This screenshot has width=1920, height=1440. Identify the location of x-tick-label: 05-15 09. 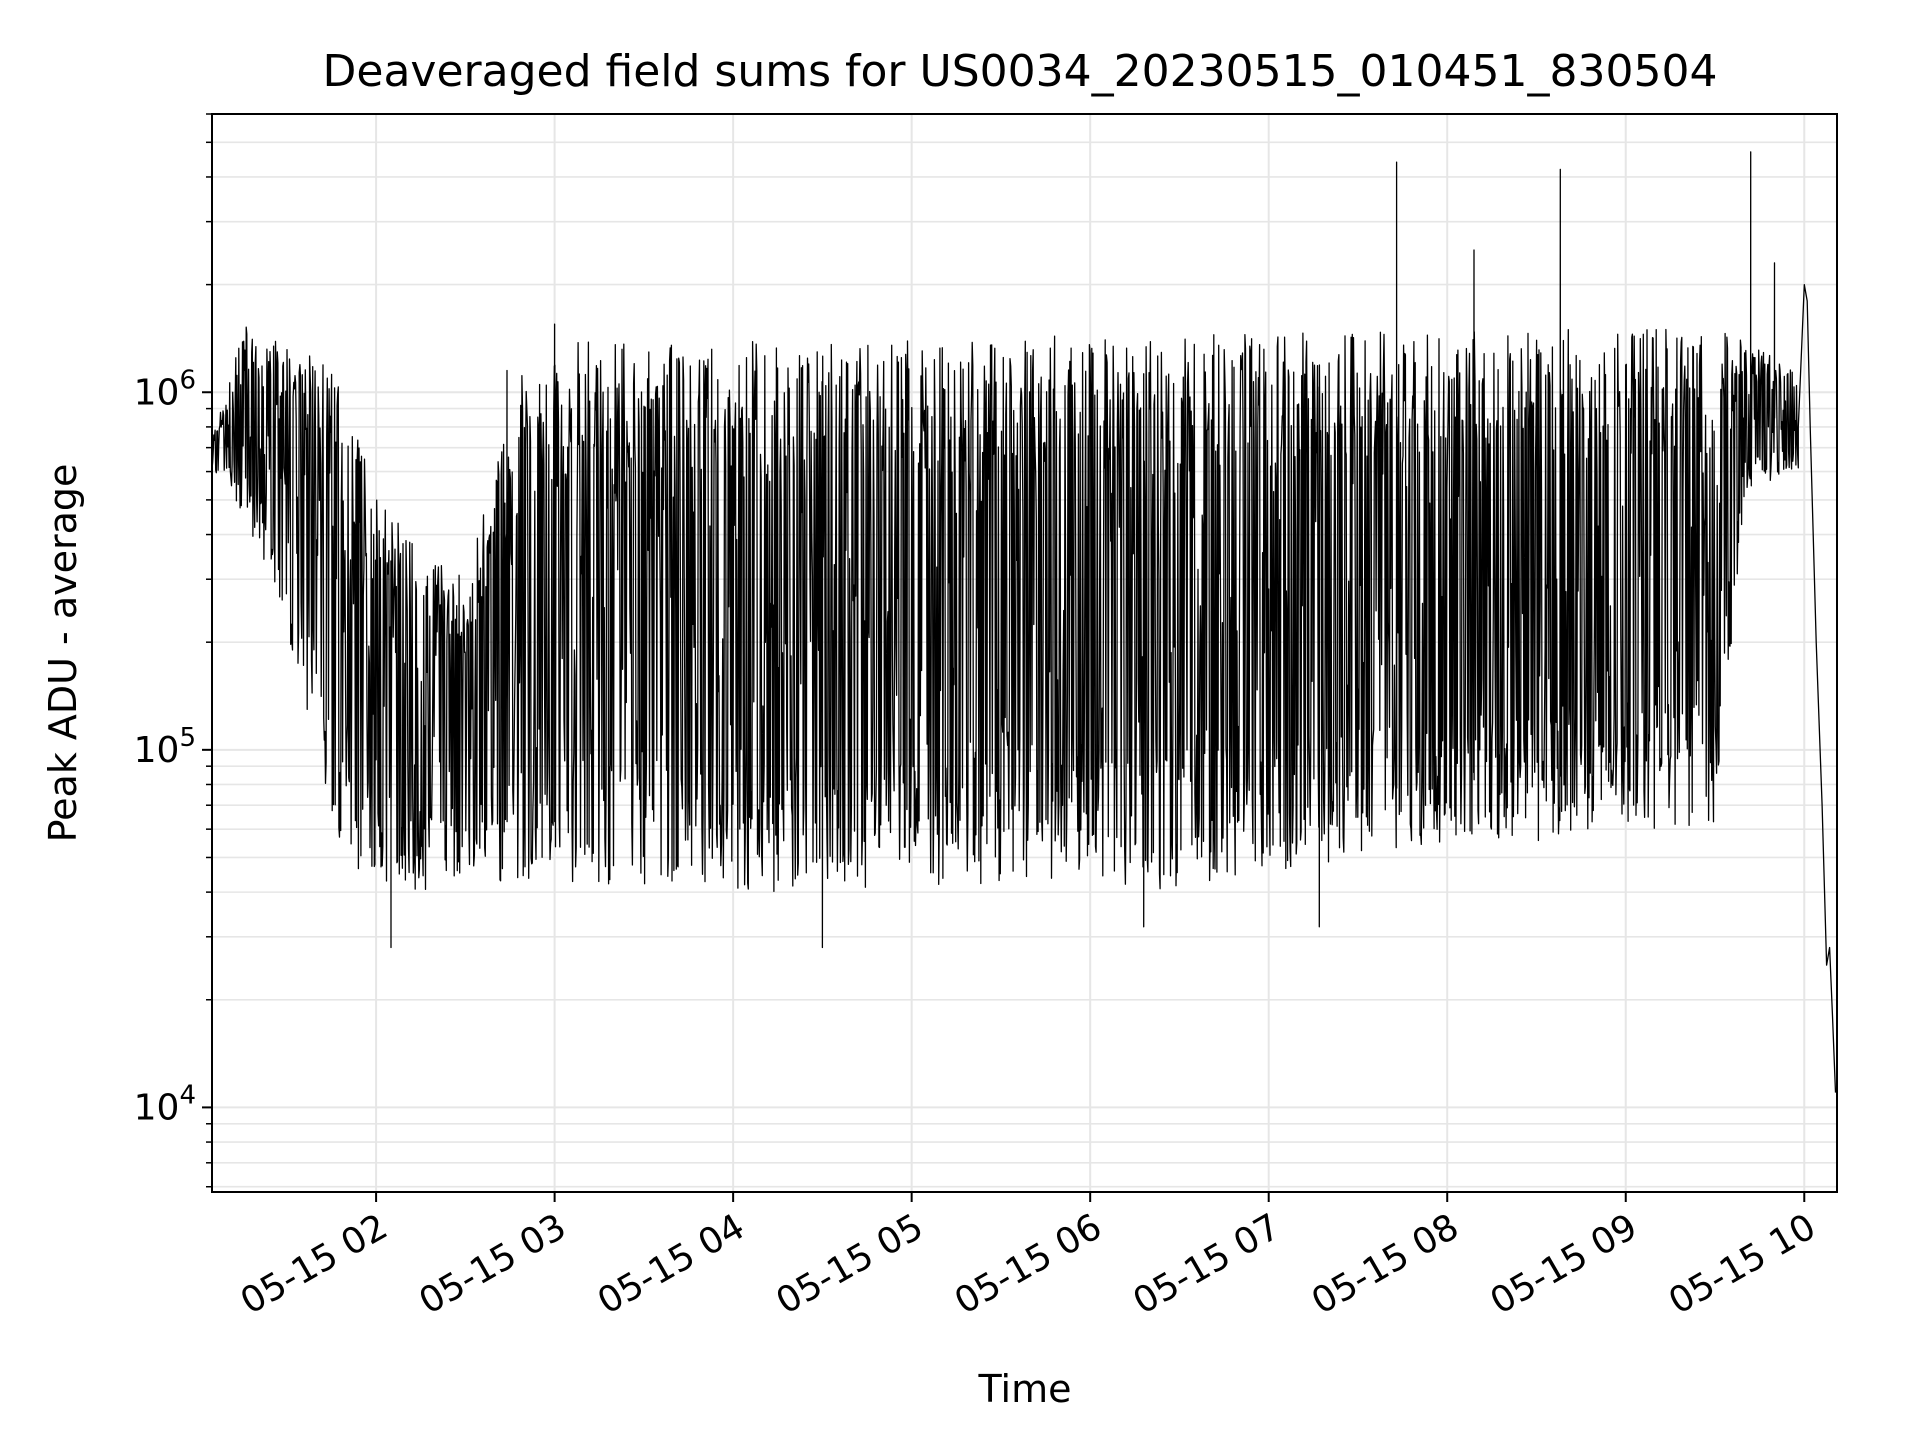
(1564, 1264).